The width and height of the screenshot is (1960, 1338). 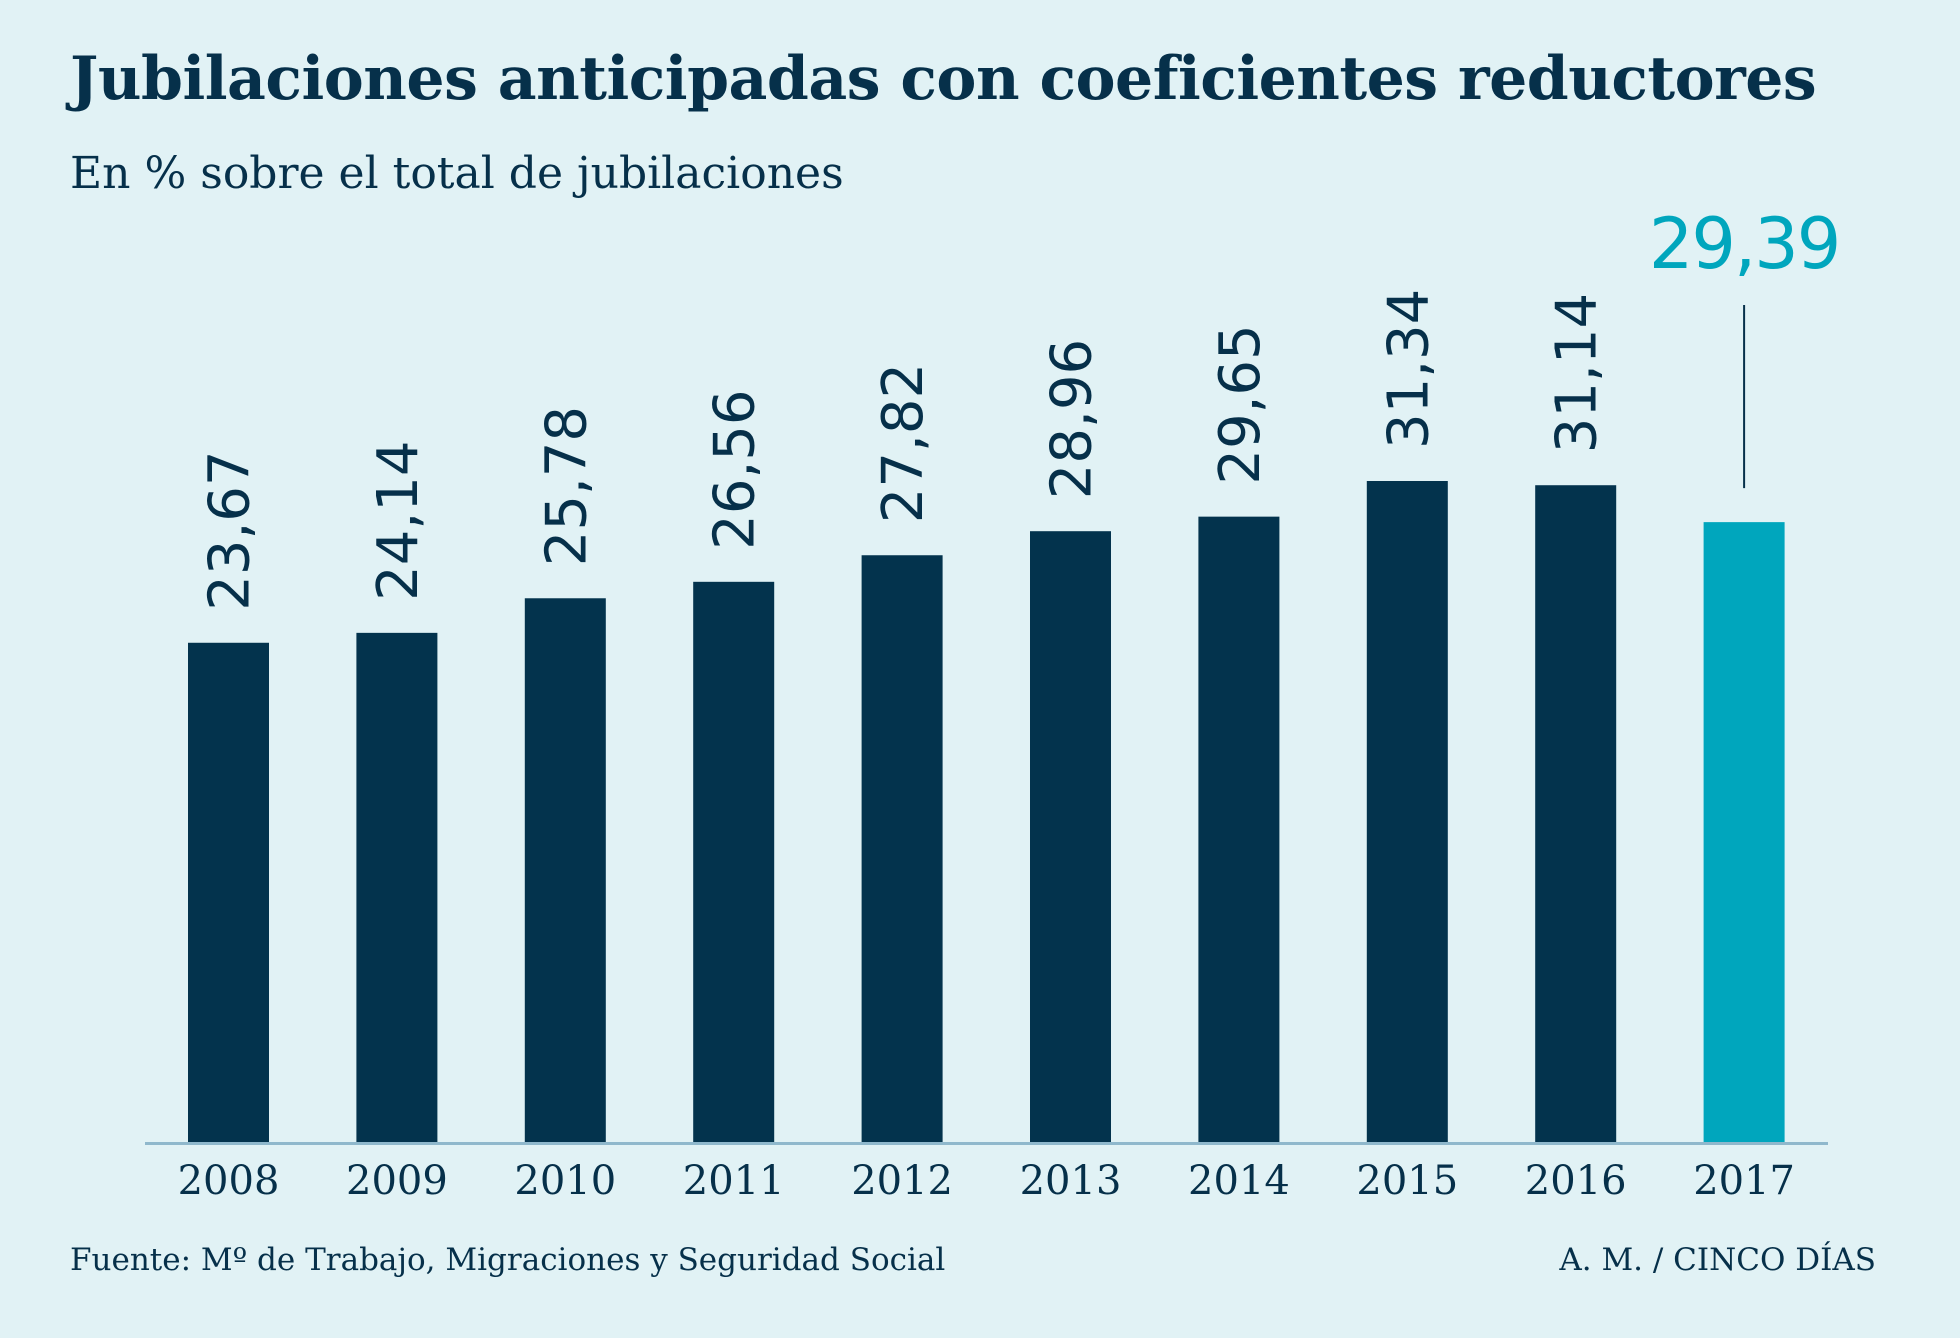 What do you see at coordinates (1408, 369) in the screenshot?
I see `data-label-2015: 31,34` at bounding box center [1408, 369].